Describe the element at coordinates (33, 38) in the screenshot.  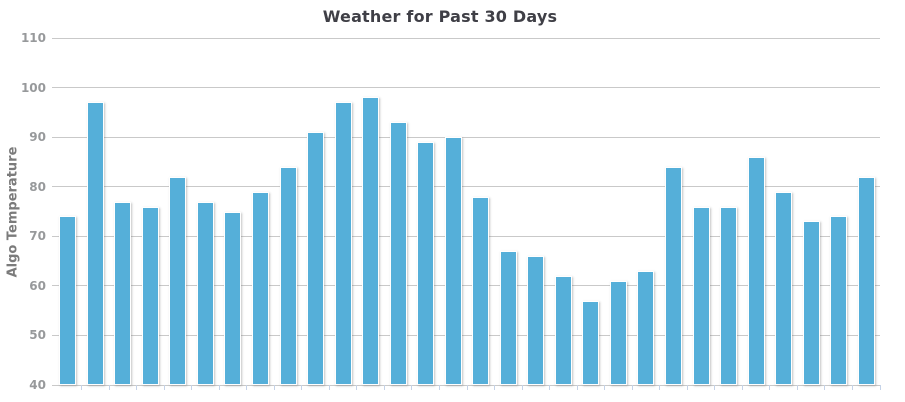
I see `y-tick-label: 110` at that location.